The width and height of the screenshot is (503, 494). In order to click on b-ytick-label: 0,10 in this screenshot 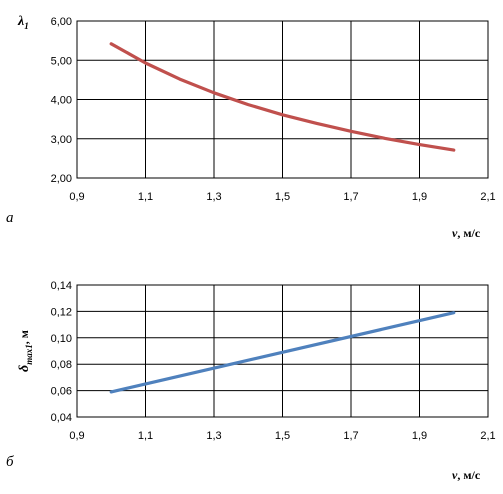, I will do `click(61, 339)`.